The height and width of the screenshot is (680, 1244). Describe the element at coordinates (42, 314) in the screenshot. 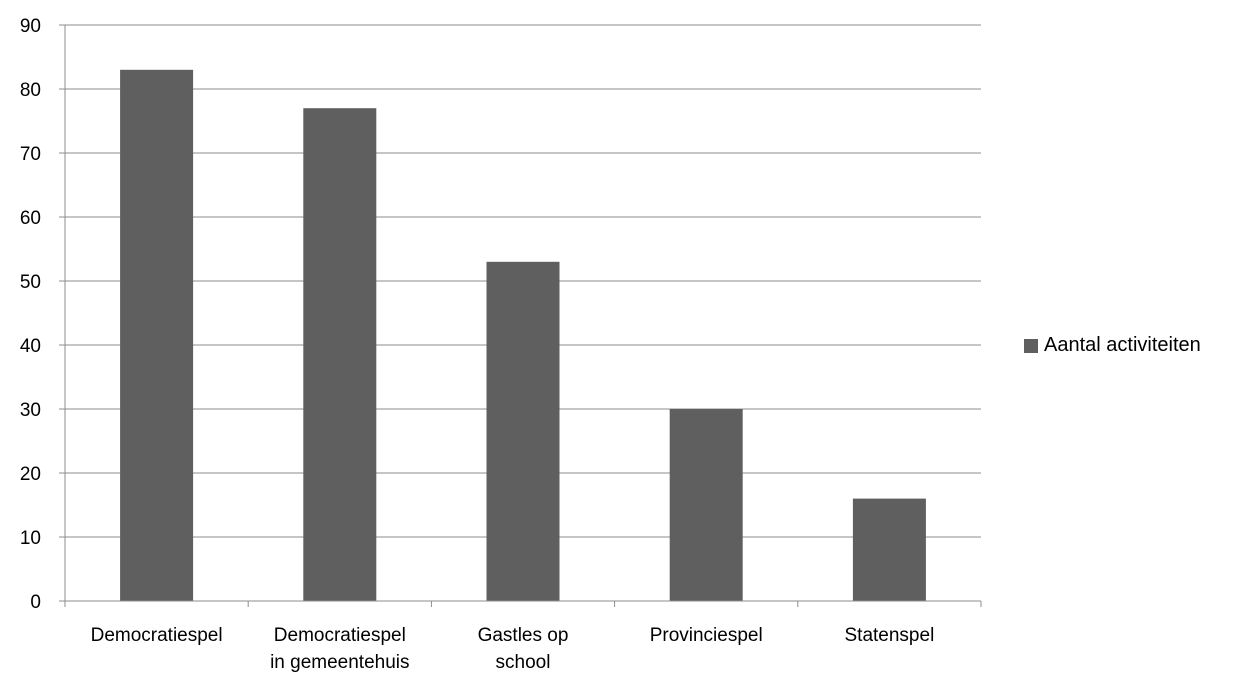

I see `y-axis-ticks: 0 10 20 30 40 50 60 70 80 90` at that location.